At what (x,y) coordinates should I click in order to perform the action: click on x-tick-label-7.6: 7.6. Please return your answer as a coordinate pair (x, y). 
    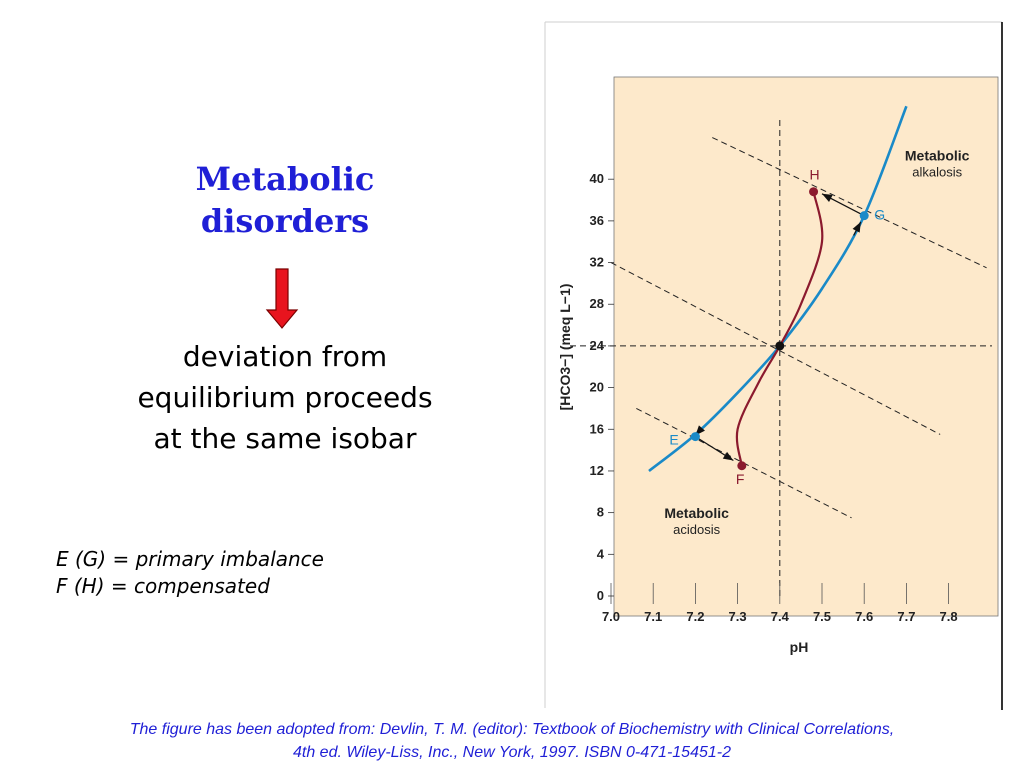
    Looking at the image, I should click on (864, 616).